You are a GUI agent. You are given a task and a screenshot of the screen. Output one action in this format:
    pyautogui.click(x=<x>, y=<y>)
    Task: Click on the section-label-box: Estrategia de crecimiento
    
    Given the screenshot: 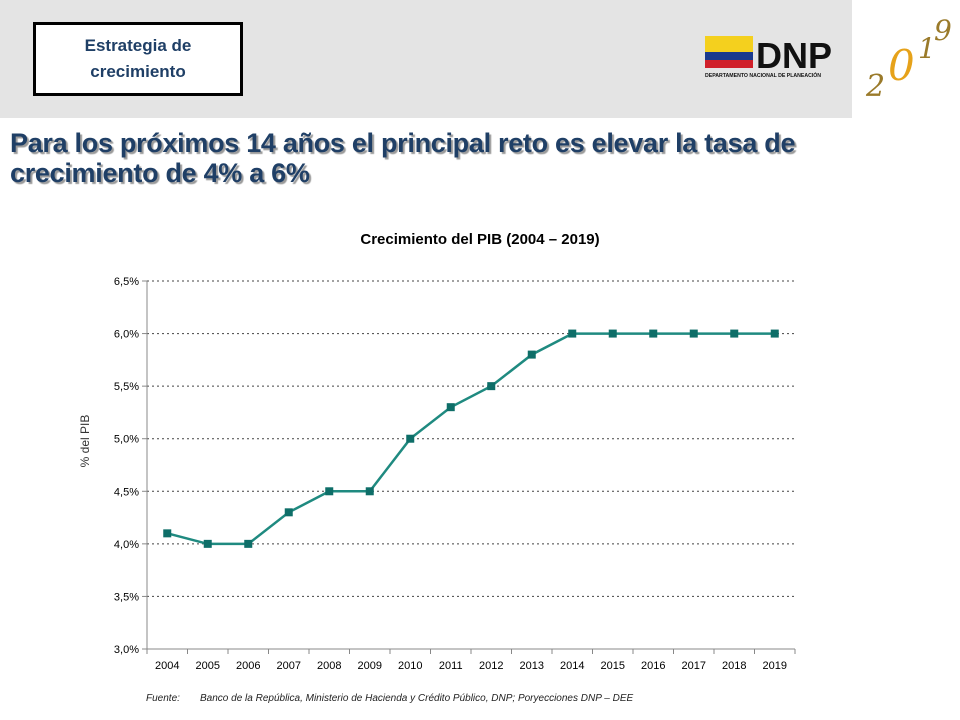 What is the action you would take?
    pyautogui.click(x=138, y=59)
    